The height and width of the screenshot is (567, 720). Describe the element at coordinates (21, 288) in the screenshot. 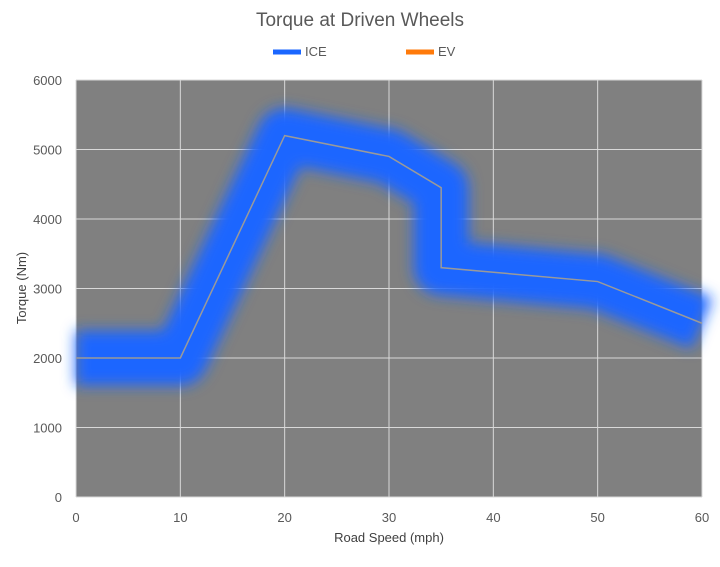

I see `y-axis-label: Torque (Nm)` at that location.